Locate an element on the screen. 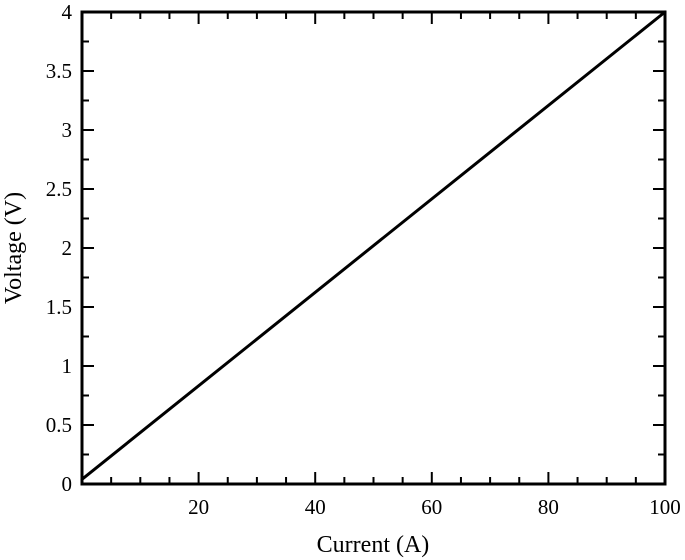  x-tick-label: 80 is located at coordinates (548, 507).